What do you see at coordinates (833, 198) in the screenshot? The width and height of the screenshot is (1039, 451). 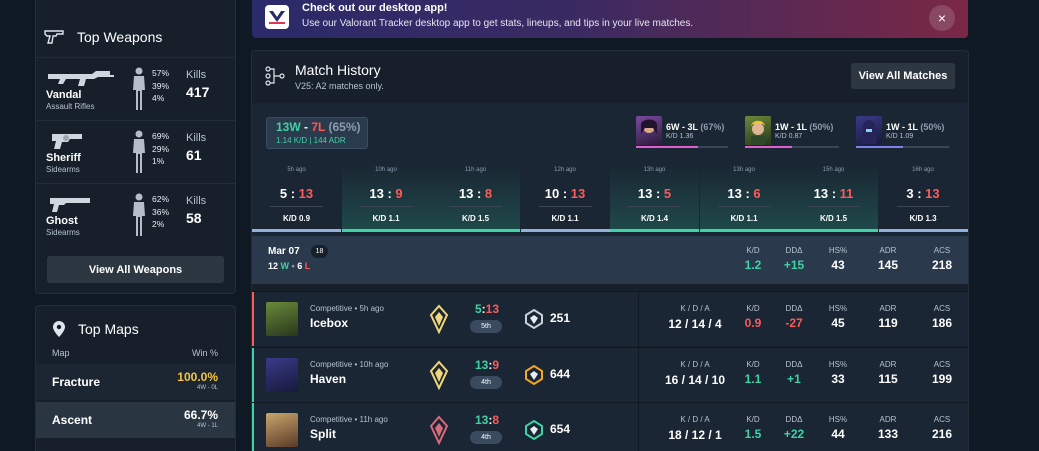 I see `recent-match-col: 15h ago 13 : 11 K/D 1.5` at bounding box center [833, 198].